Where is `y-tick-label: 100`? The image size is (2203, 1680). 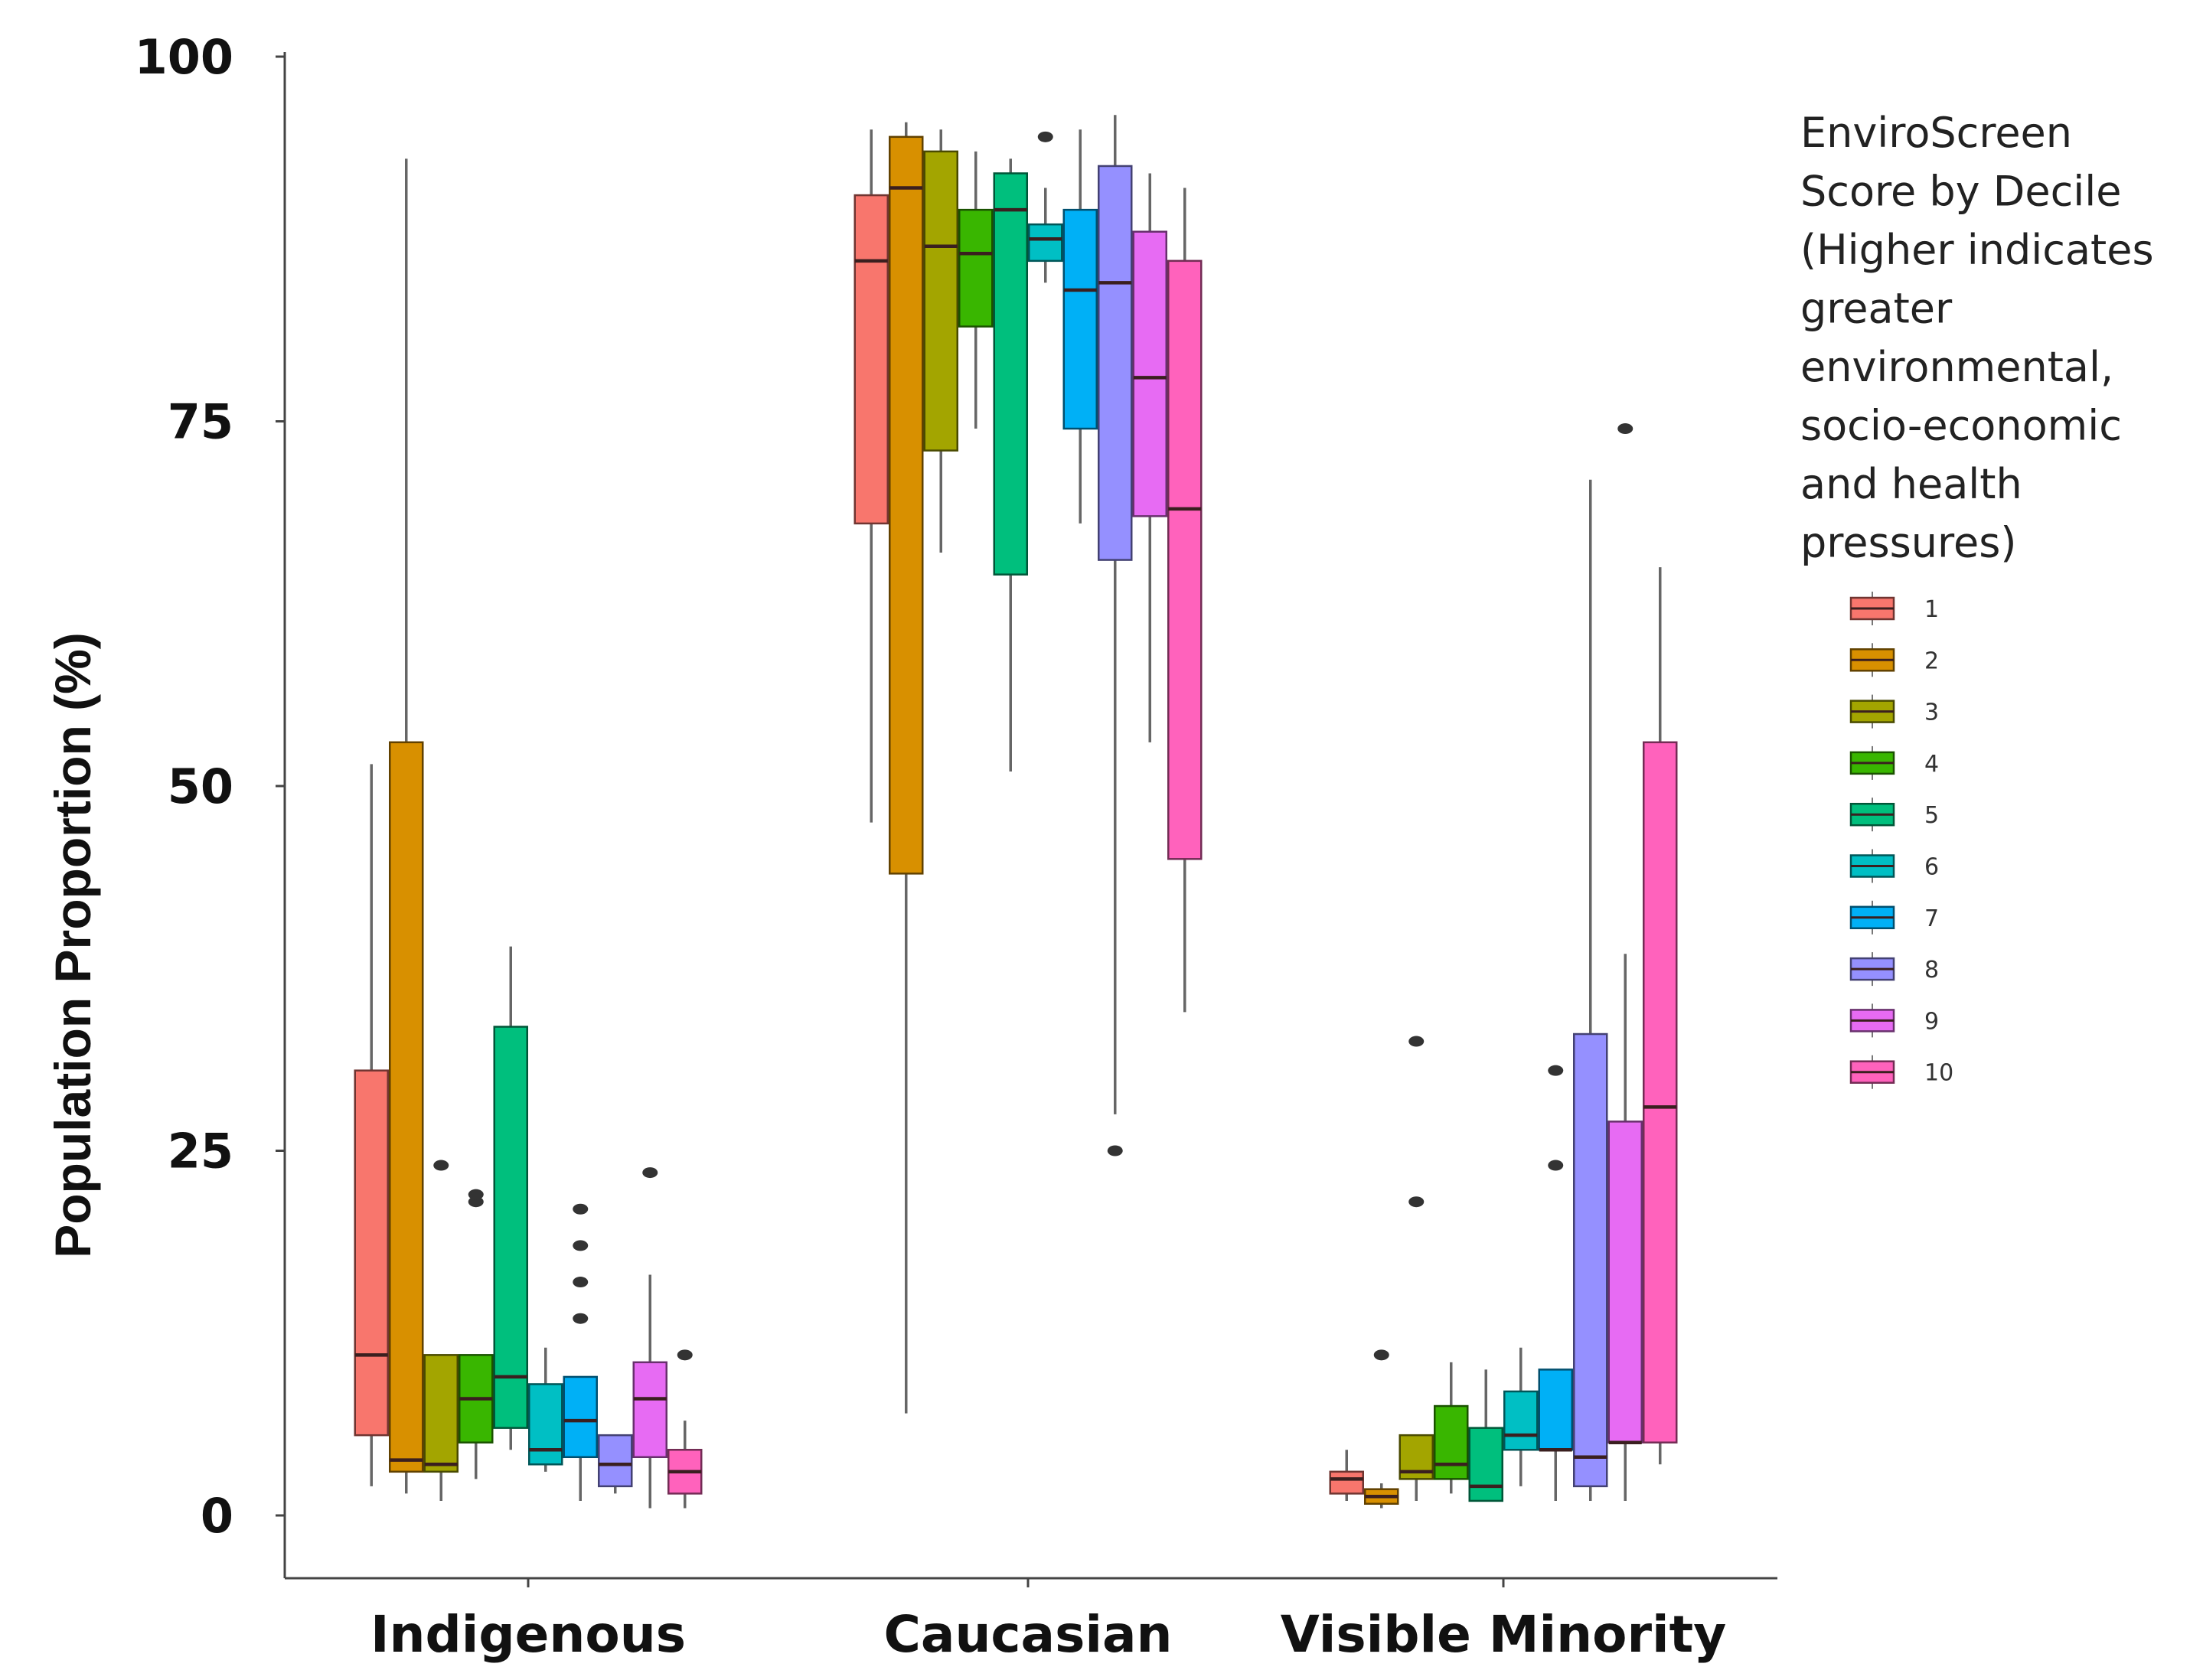 y-tick-label: 100 is located at coordinates (184, 57).